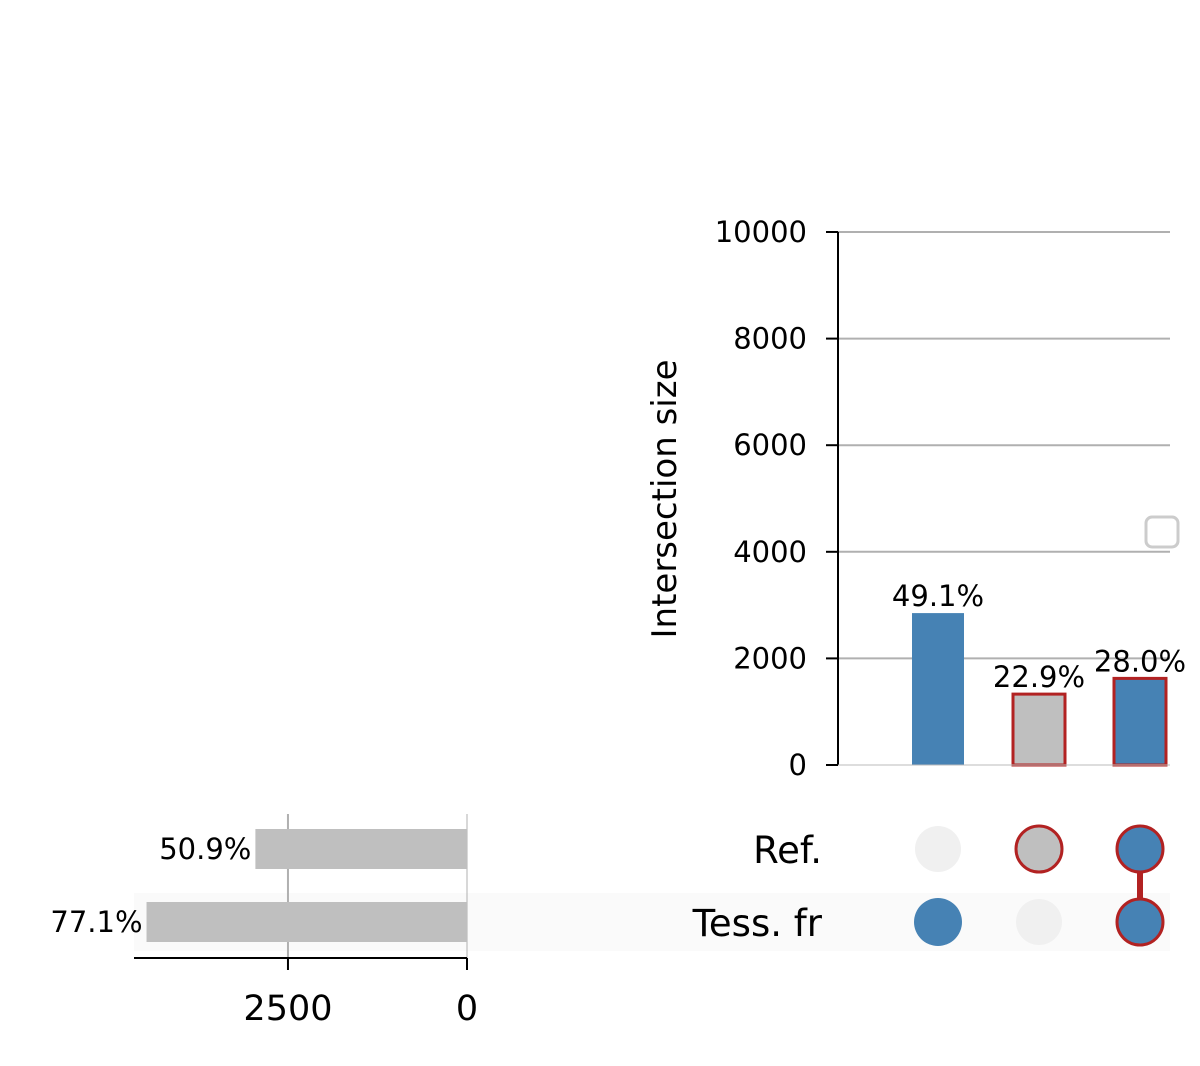 The image size is (1200, 1066). What do you see at coordinates (665, 499) in the screenshot?
I see `intersection-y-axis-label: Intersection size` at bounding box center [665, 499].